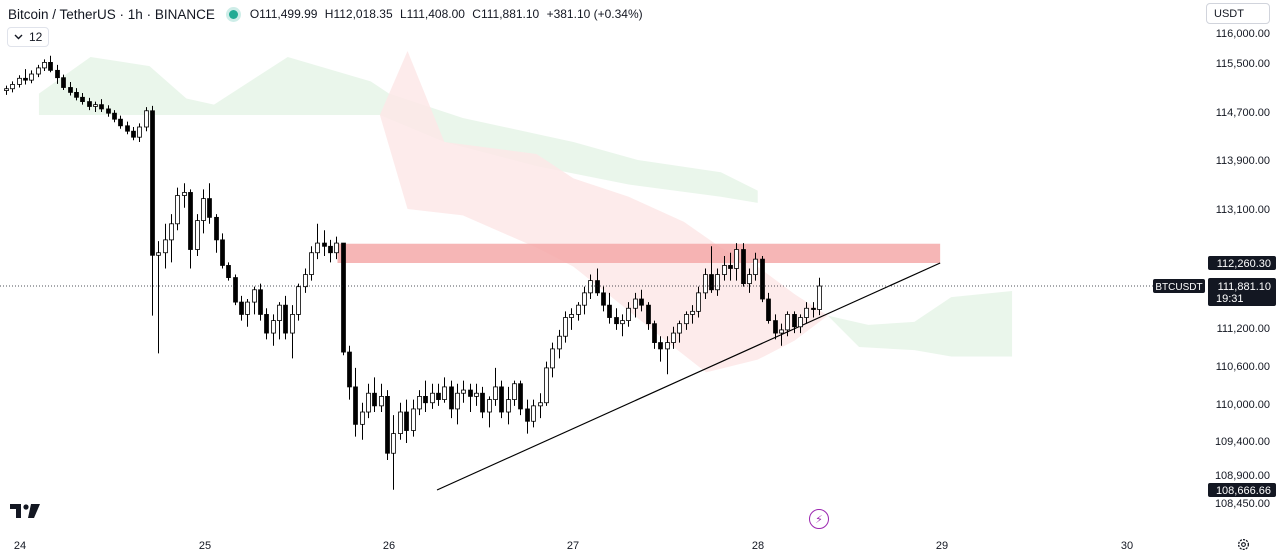 This screenshot has width=1280, height=558. What do you see at coordinates (1238, 13) in the screenshot?
I see `currency-select: USDT` at bounding box center [1238, 13].